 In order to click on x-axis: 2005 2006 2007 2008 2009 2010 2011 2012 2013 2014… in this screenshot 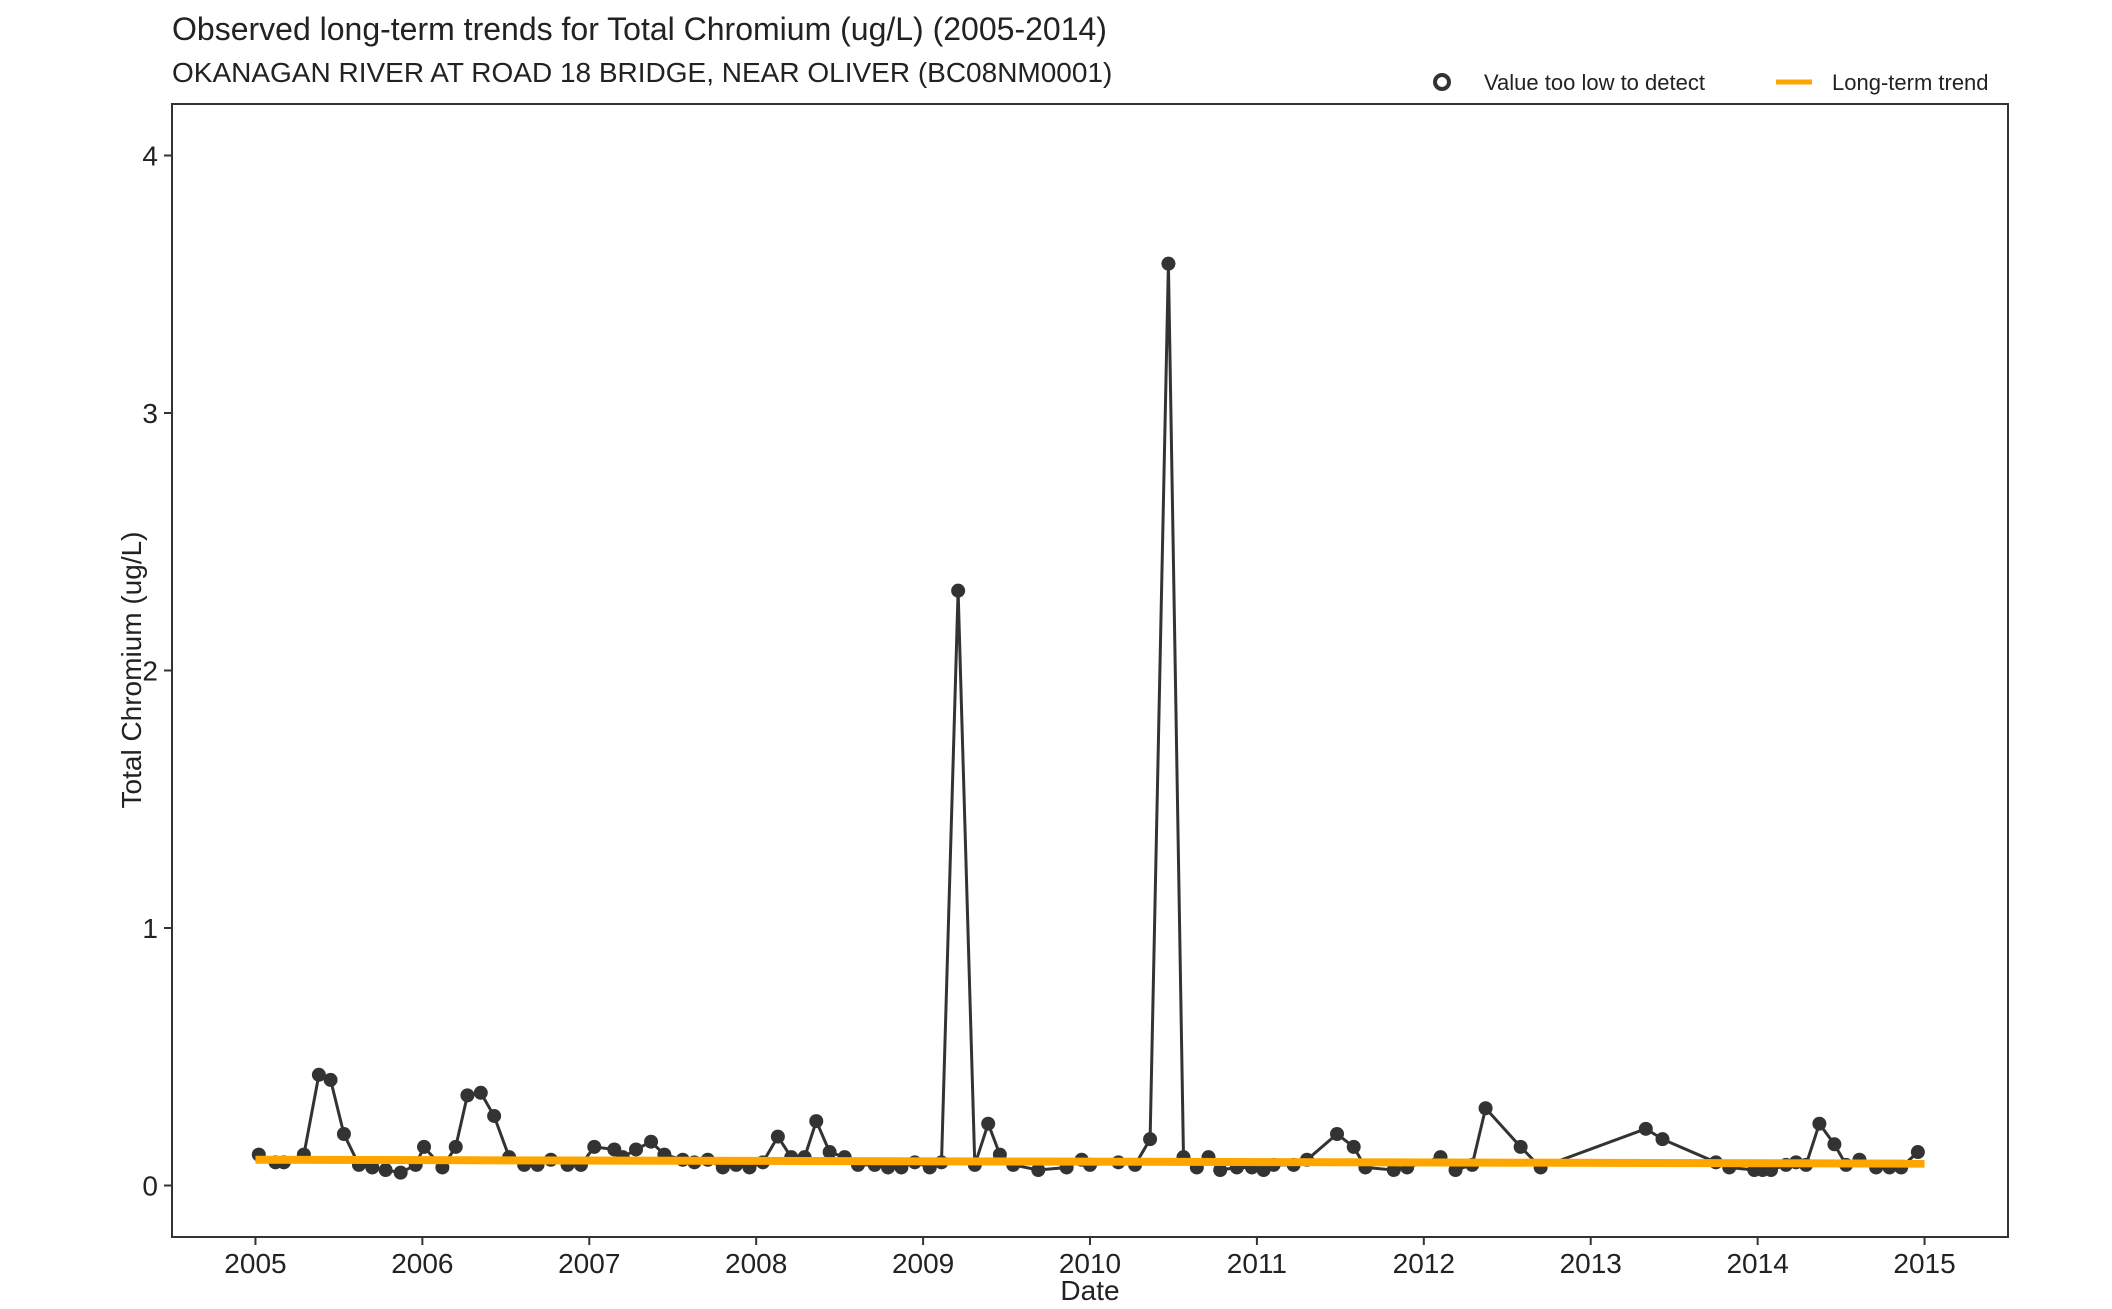, I will do `click(1090, 1258)`.